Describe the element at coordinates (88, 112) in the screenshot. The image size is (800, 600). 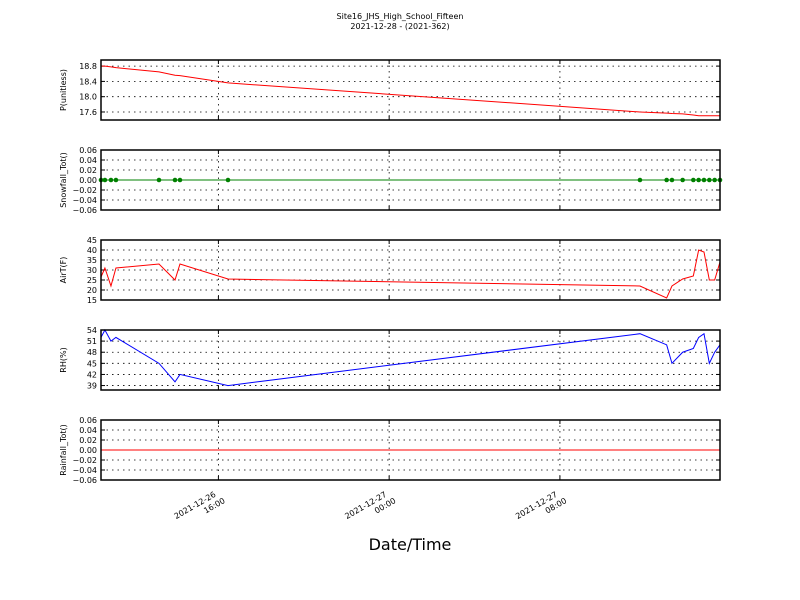
I see `y-tick-label: 17.6` at that location.